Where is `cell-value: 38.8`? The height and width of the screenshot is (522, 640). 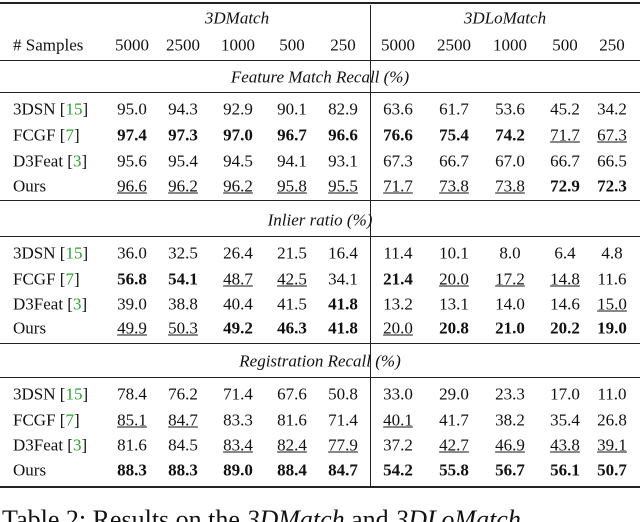 cell-value: 38.8 is located at coordinates (183, 304).